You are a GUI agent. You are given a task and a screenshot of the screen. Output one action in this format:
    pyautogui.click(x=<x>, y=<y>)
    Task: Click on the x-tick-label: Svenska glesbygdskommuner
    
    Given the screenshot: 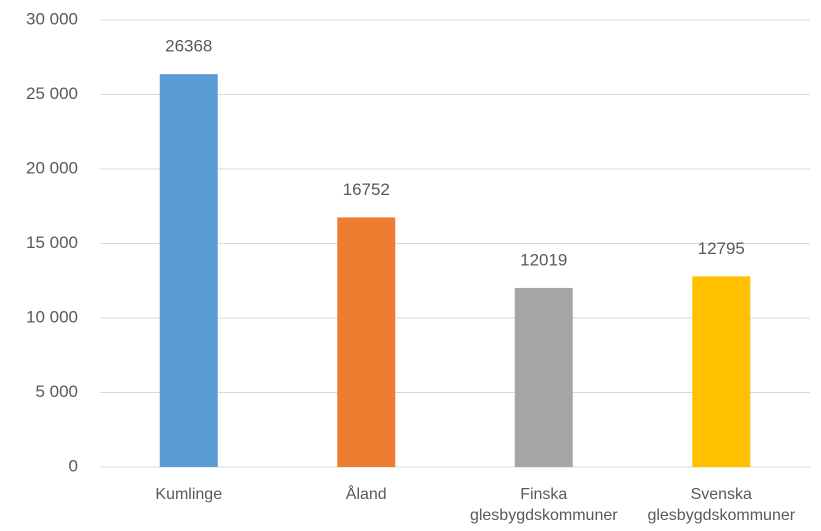 What is the action you would take?
    pyautogui.click(x=721, y=505)
    